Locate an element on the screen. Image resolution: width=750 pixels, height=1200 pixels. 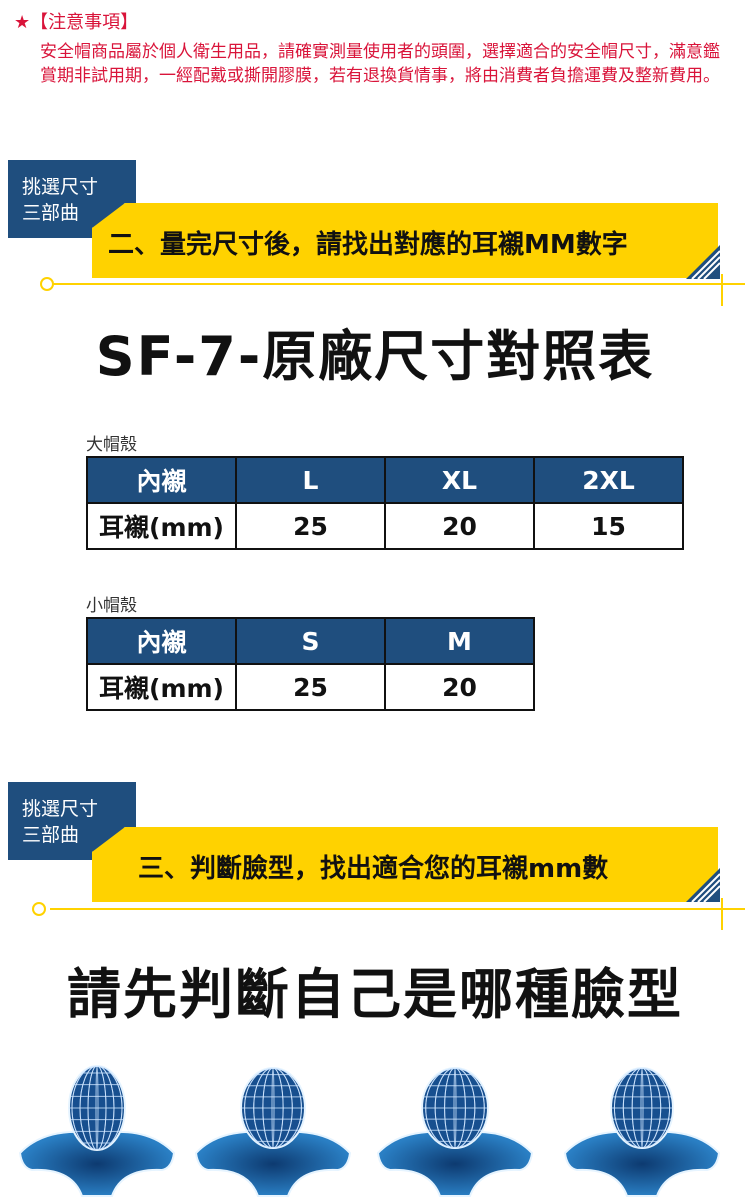
section-heading: 三、判斷臉型，找出適合您的耳襯mm數 is located at coordinates (373, 869).